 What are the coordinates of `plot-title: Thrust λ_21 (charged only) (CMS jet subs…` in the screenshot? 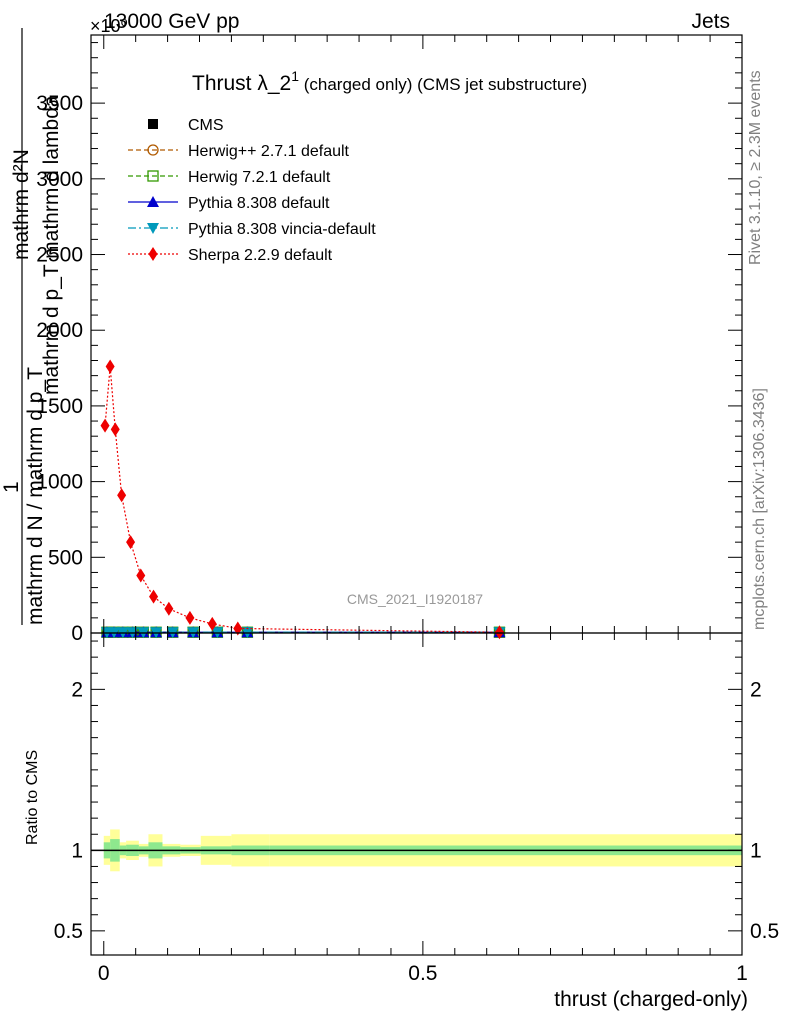 It's located at (389, 81).